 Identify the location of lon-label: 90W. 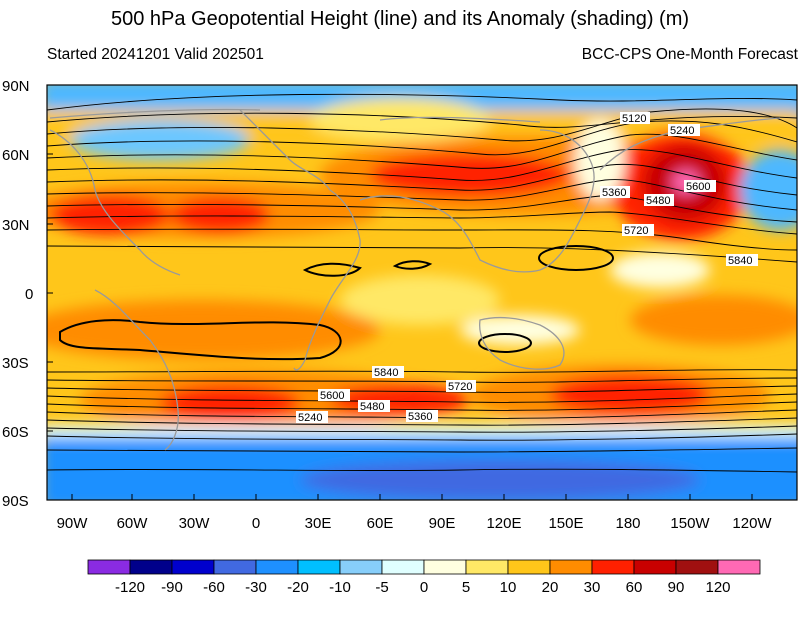
(73, 523).